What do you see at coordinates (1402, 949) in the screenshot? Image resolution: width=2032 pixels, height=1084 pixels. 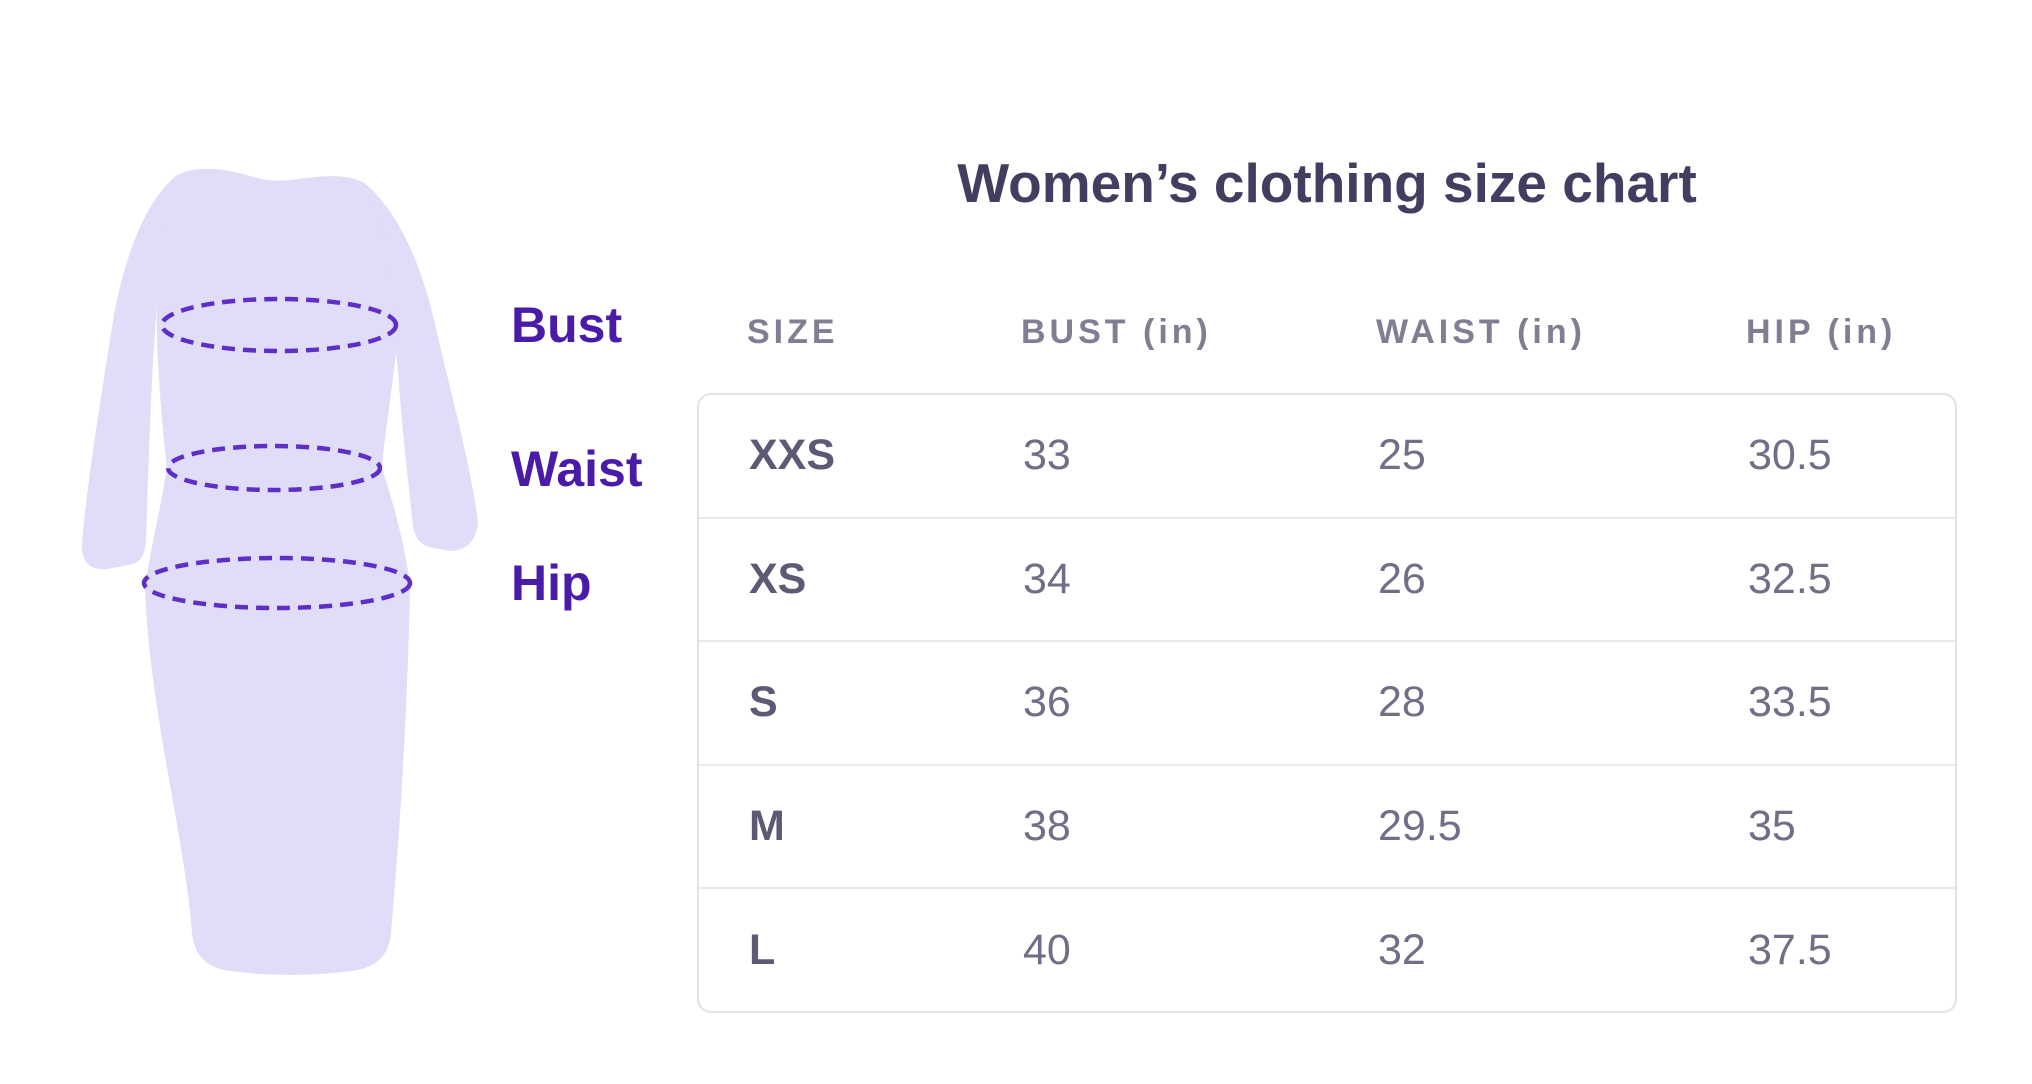 I see `waist-cell: 32` at bounding box center [1402, 949].